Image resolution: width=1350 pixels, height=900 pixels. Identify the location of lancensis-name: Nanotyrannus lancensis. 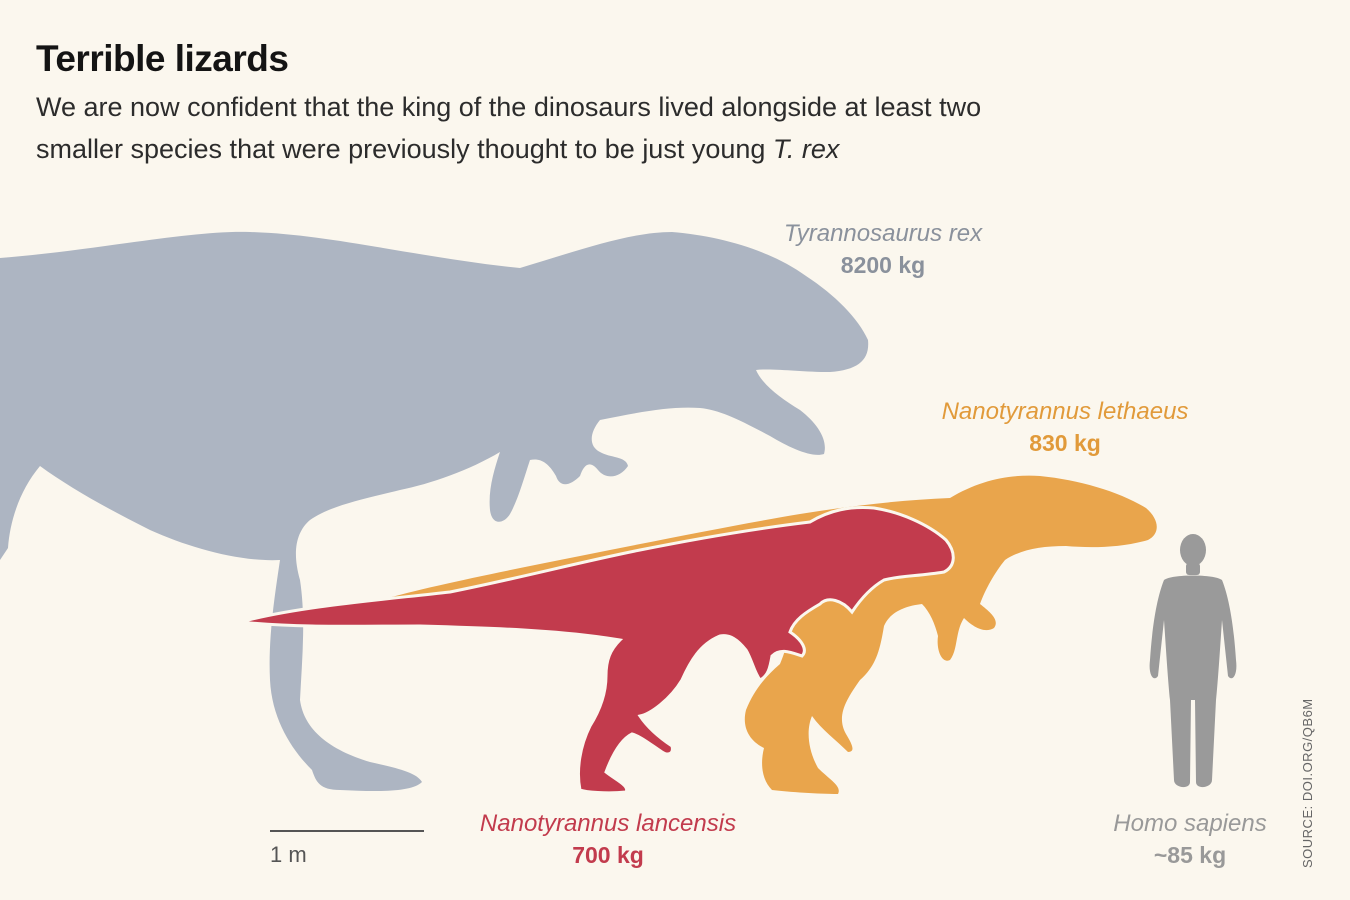
(608, 823).